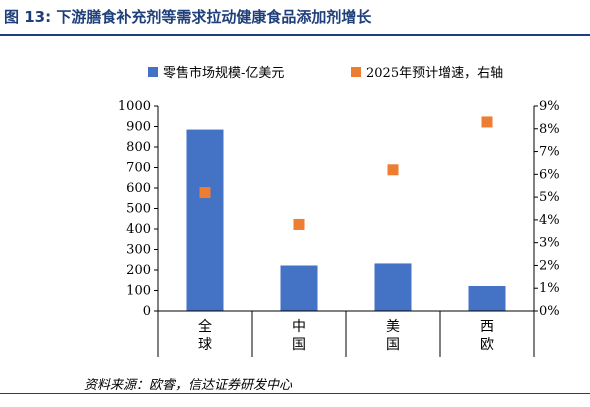 This screenshot has height=407, width=590. Describe the element at coordinates (549, 106) in the screenshot. I see `y-right-tick-label: 9%` at that location.